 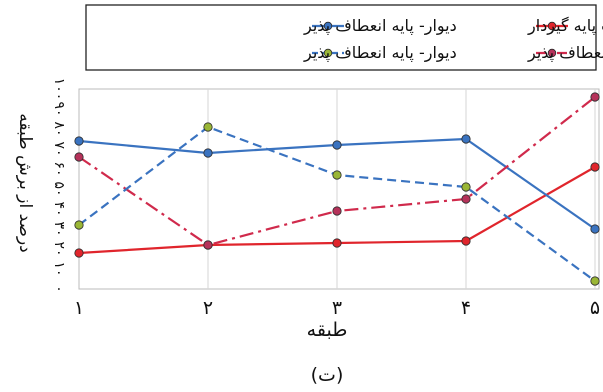 What do you see at coordinates (208, 308) in the screenshot?
I see `x-tick-label: ۲` at bounding box center [208, 308].